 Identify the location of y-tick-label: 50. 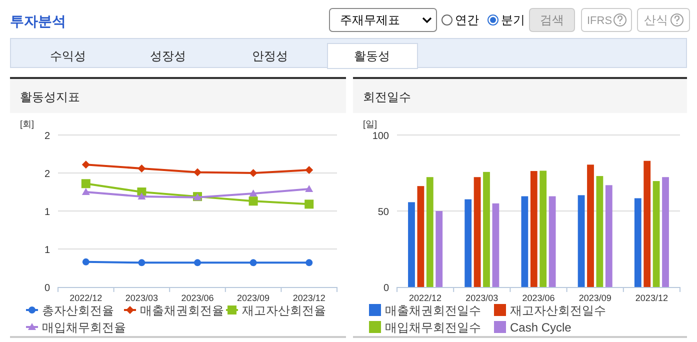
(384, 212).